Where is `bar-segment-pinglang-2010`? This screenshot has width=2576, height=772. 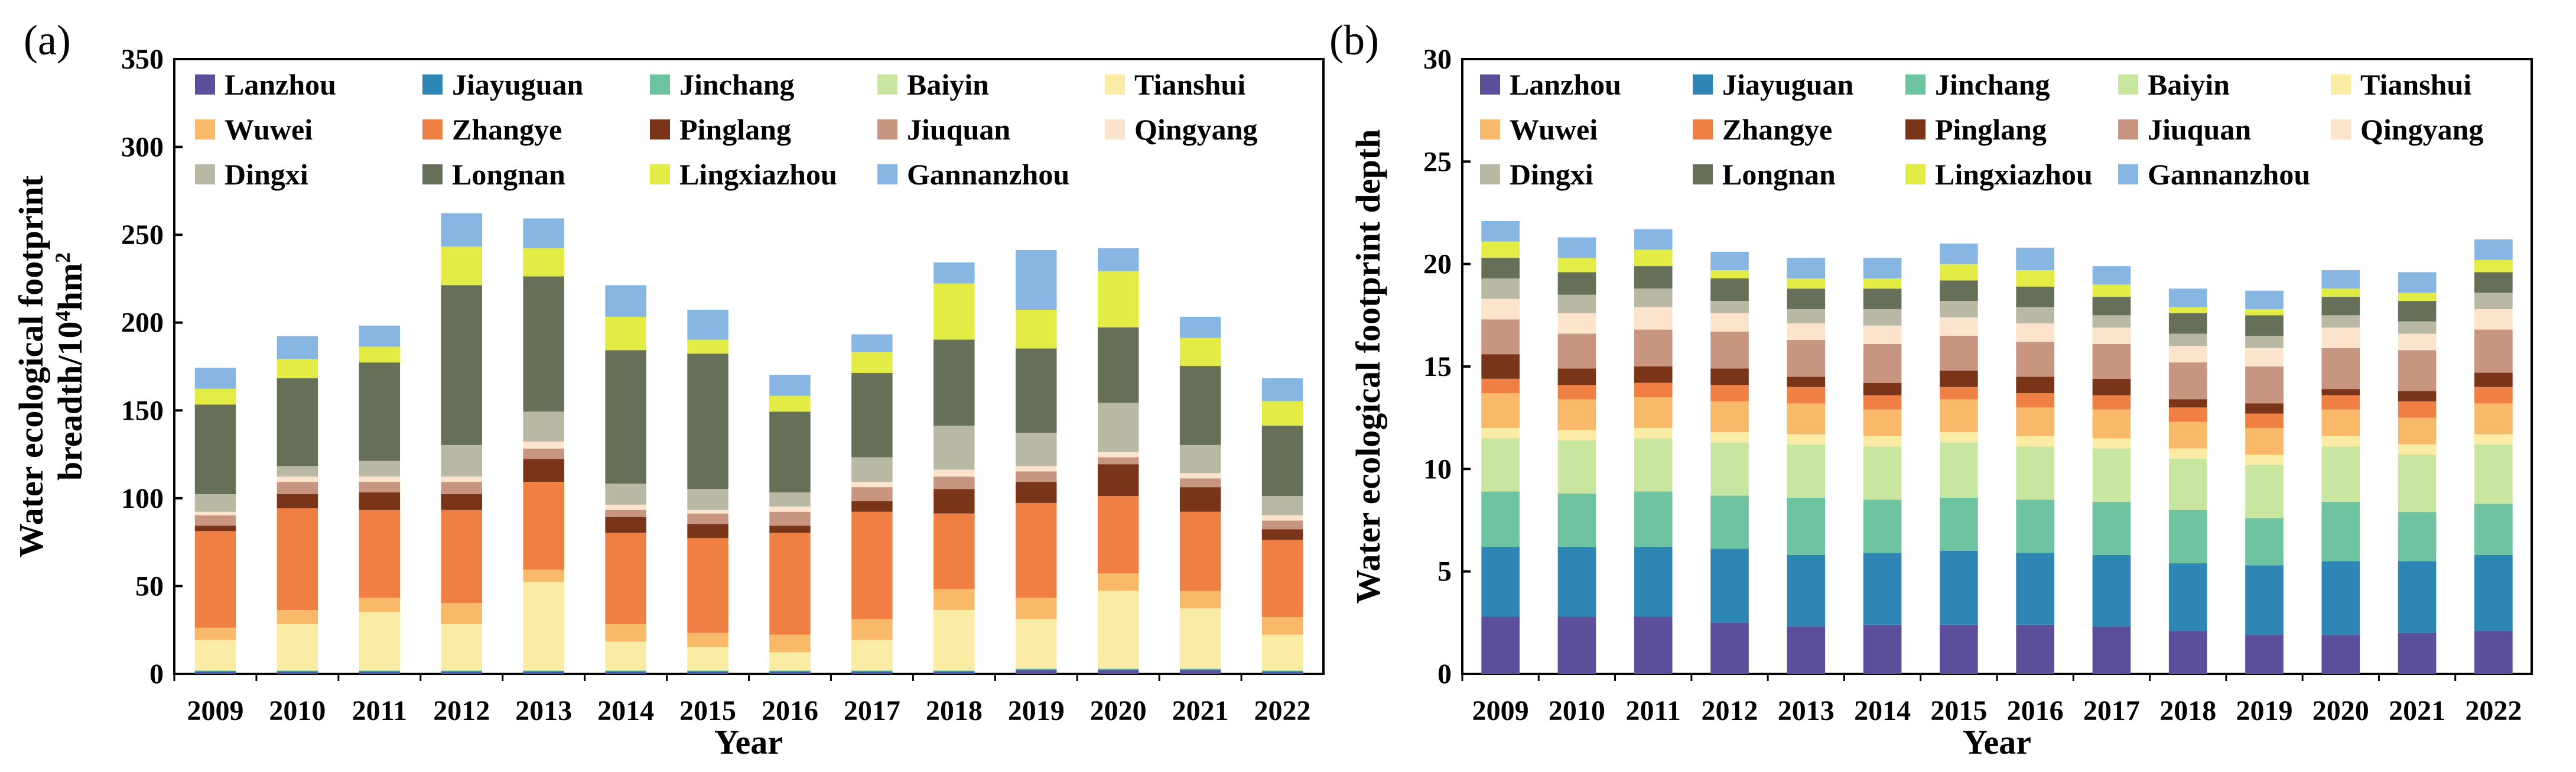 bar-segment-pinglang-2010 is located at coordinates (297, 501).